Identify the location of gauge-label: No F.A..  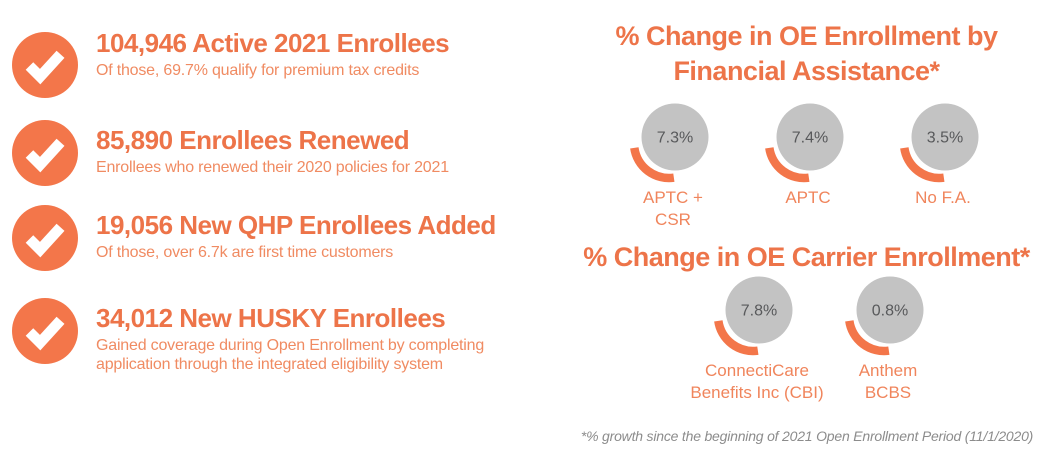
(943, 197).